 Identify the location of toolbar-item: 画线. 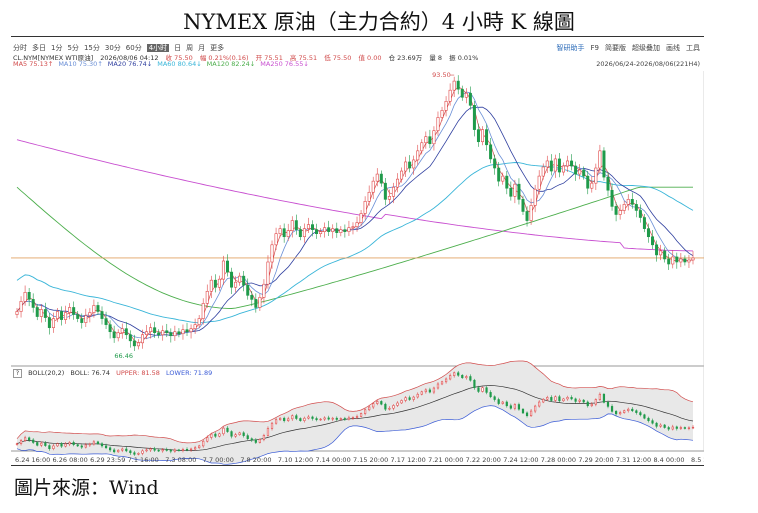
(673, 48).